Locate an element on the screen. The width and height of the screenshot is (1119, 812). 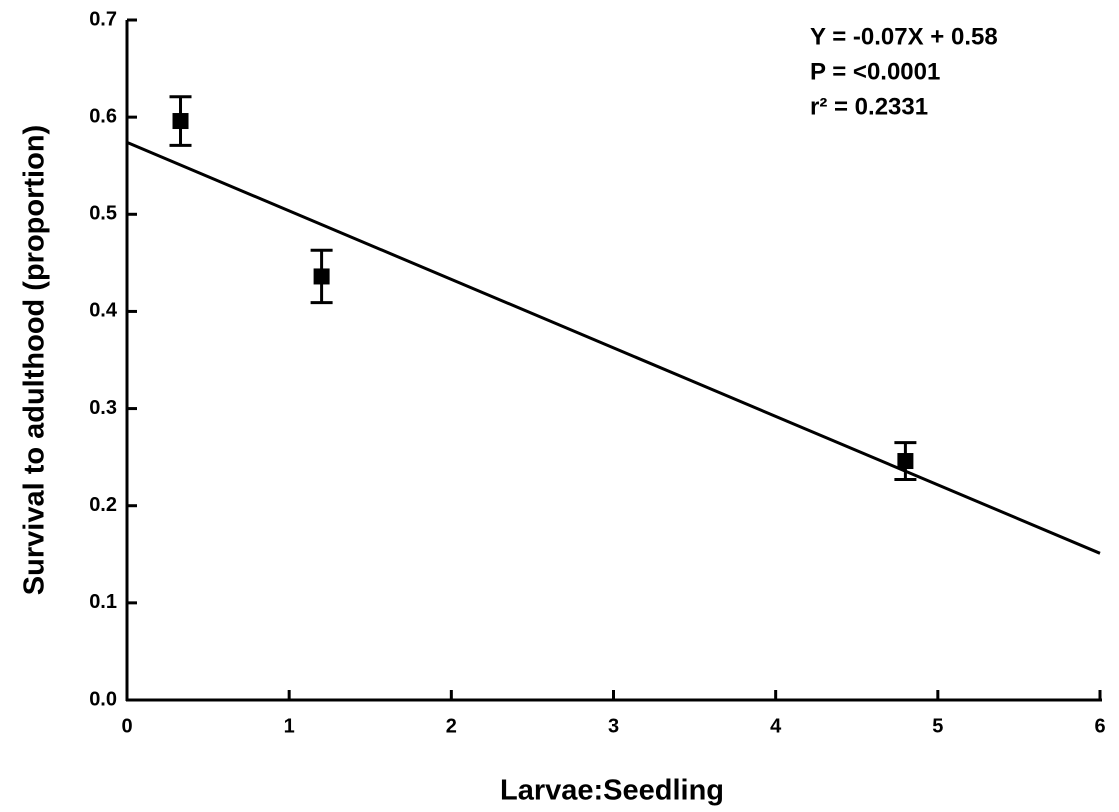
y-tick-label: 0.5 is located at coordinates (103, 214).